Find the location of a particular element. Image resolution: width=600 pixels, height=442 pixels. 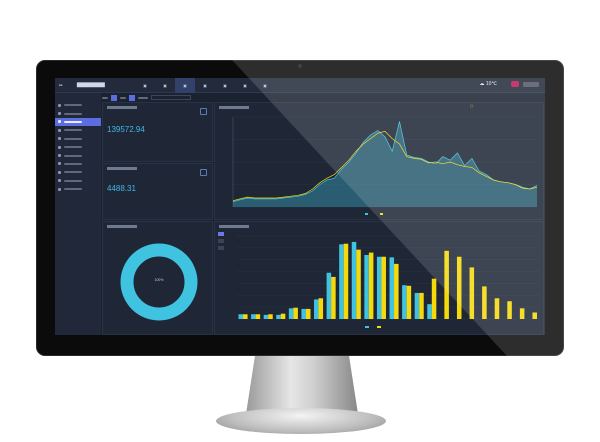

home-icon is located at coordinates (59, 105).